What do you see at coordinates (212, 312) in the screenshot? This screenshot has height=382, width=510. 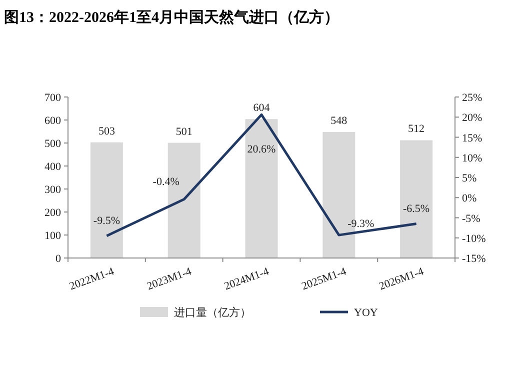 I see `legend-label: 进口量（亿方）` at bounding box center [212, 312].